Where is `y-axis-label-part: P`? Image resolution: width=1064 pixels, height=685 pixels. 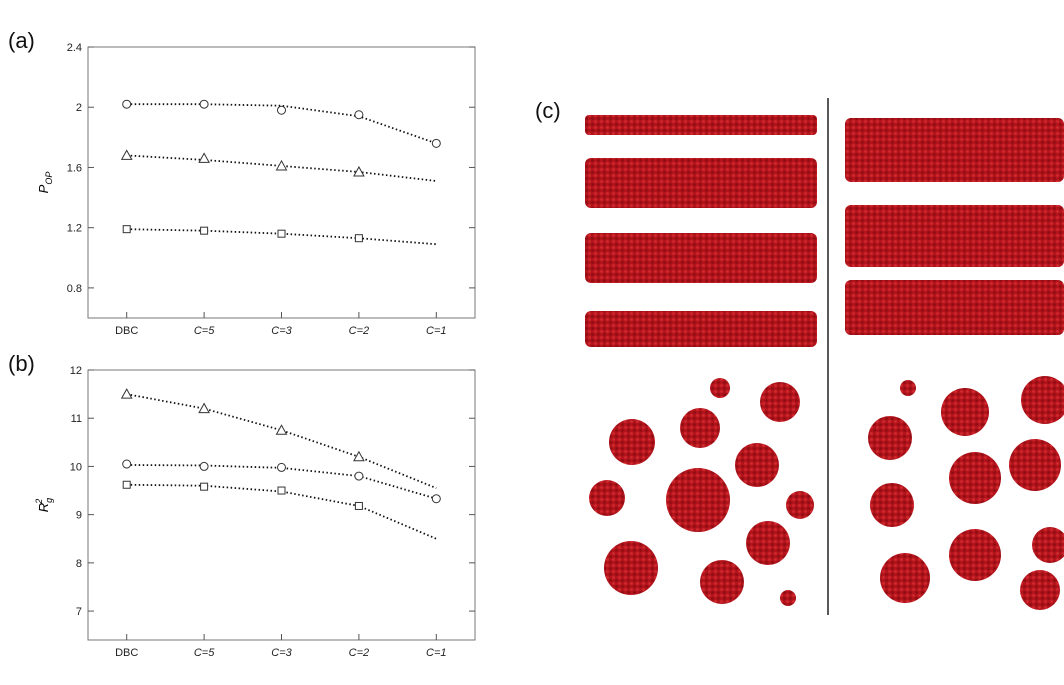 y-axis-label-part: P is located at coordinates (43, 188).